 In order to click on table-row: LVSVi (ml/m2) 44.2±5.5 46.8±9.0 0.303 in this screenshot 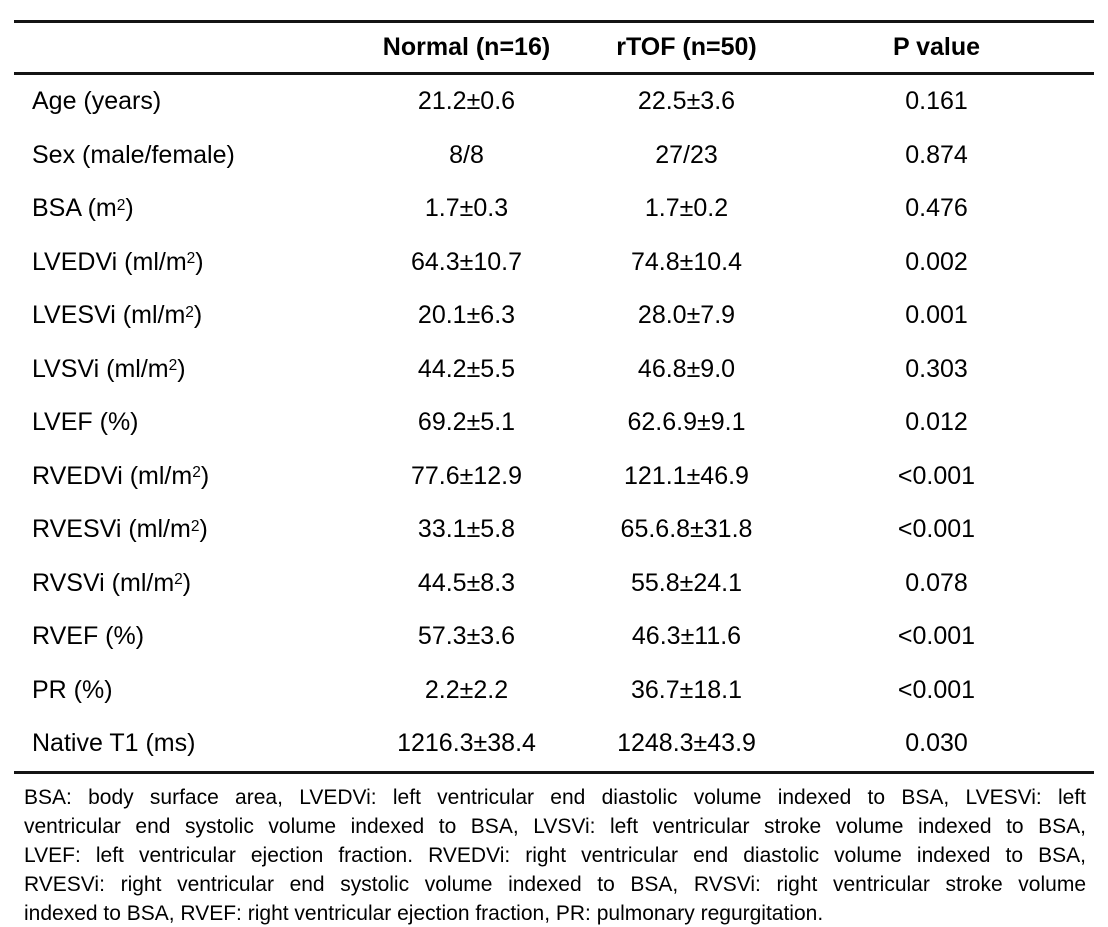, I will do `click(554, 370)`.